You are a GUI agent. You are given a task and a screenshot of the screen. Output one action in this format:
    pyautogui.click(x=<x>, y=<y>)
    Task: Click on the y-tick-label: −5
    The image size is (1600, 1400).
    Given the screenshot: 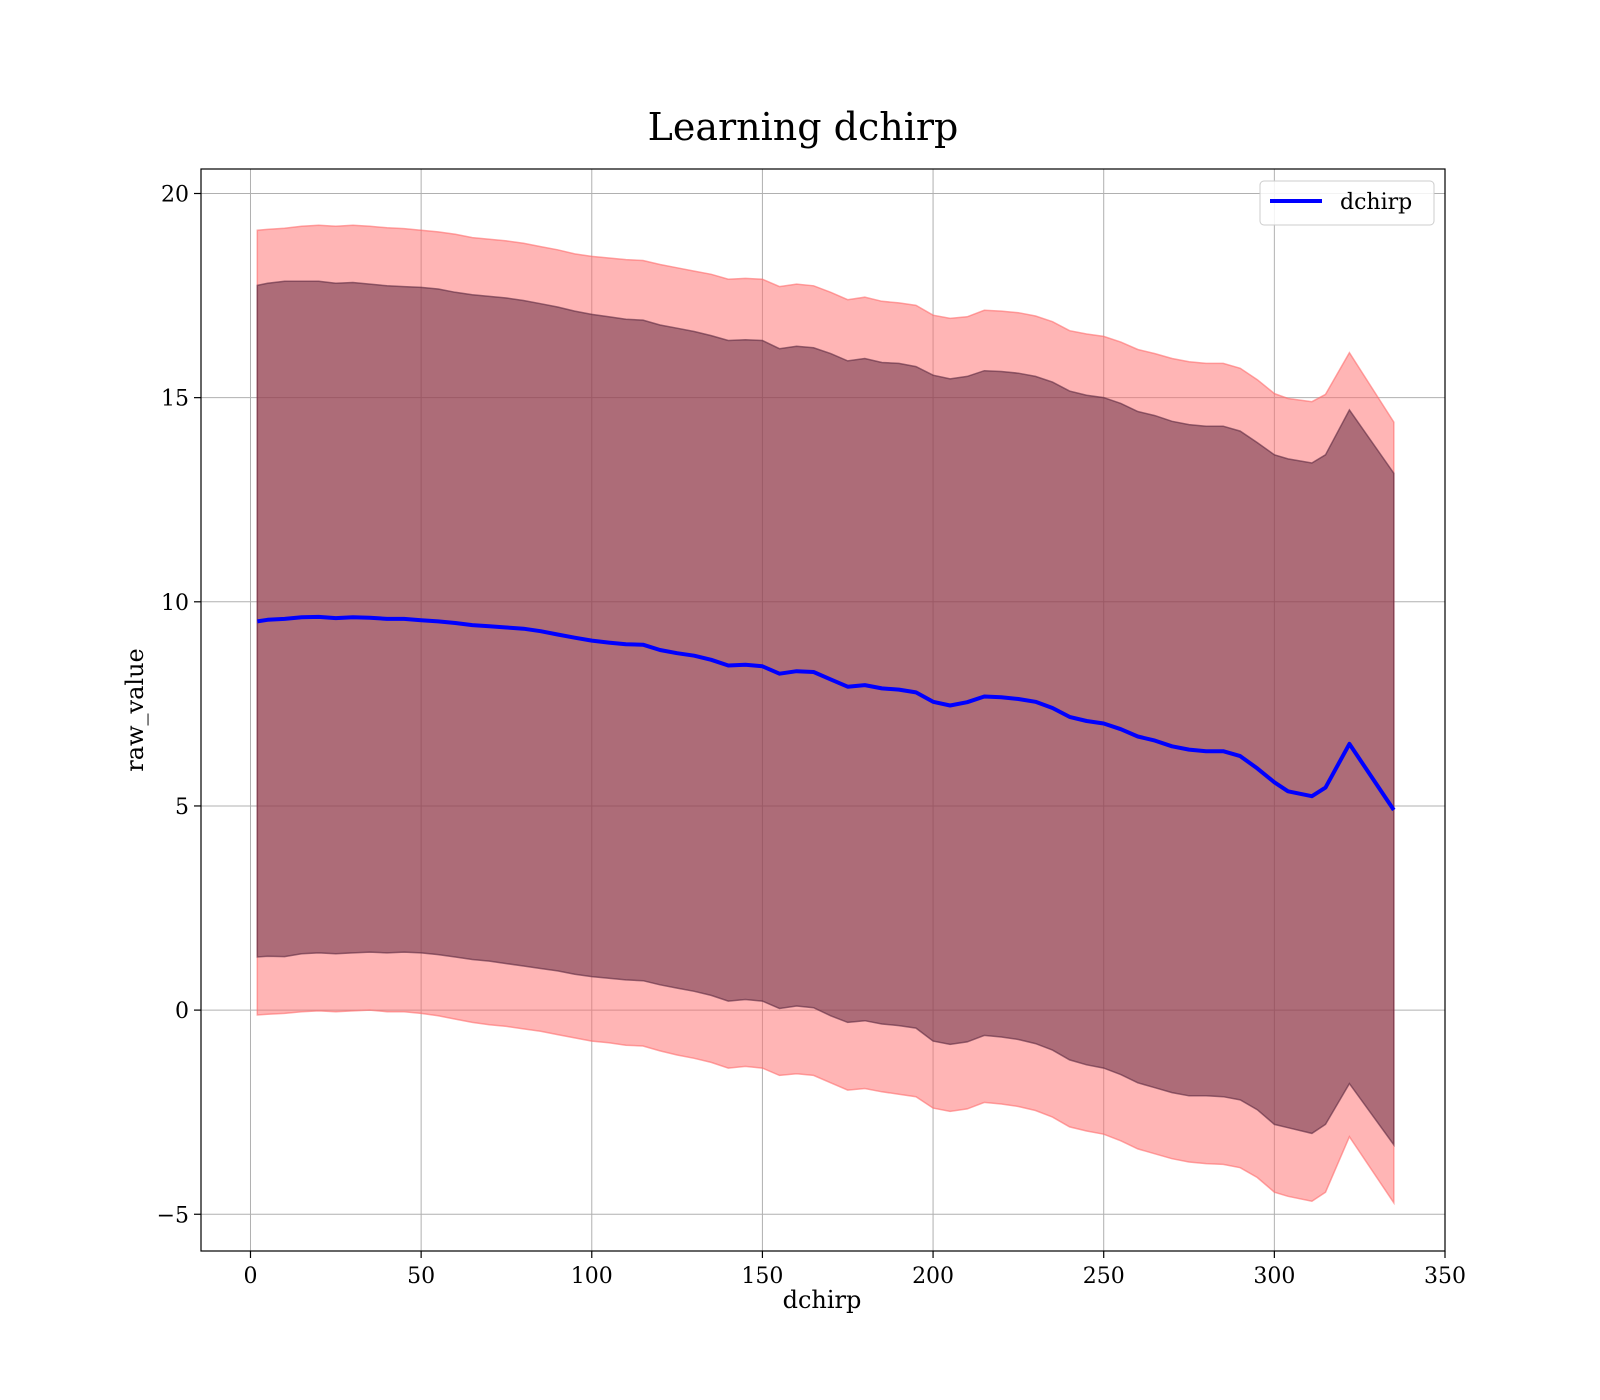 What is the action you would take?
    pyautogui.click(x=173, y=1215)
    